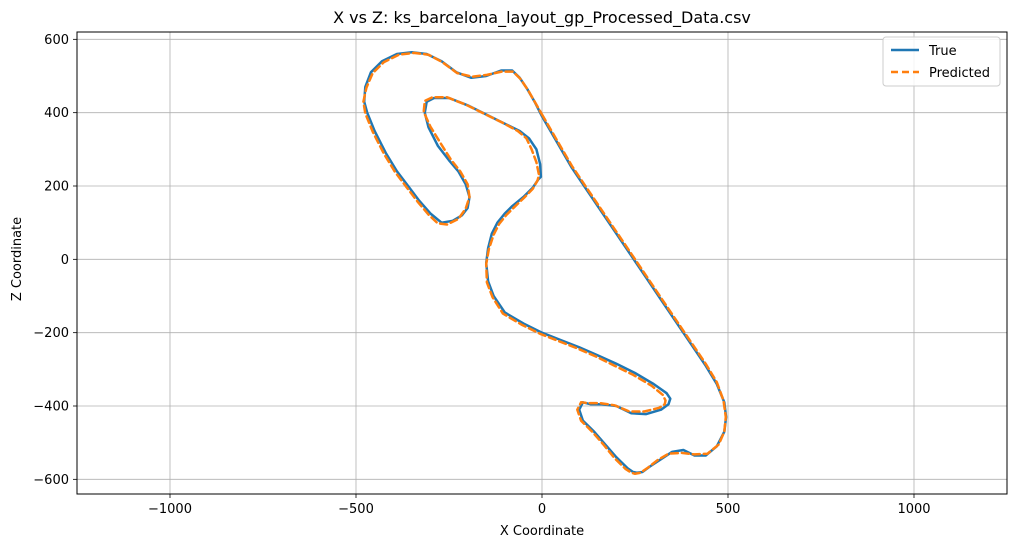  What do you see at coordinates (959, 73) in the screenshot?
I see `legend-label-predicted: Predicted` at bounding box center [959, 73].